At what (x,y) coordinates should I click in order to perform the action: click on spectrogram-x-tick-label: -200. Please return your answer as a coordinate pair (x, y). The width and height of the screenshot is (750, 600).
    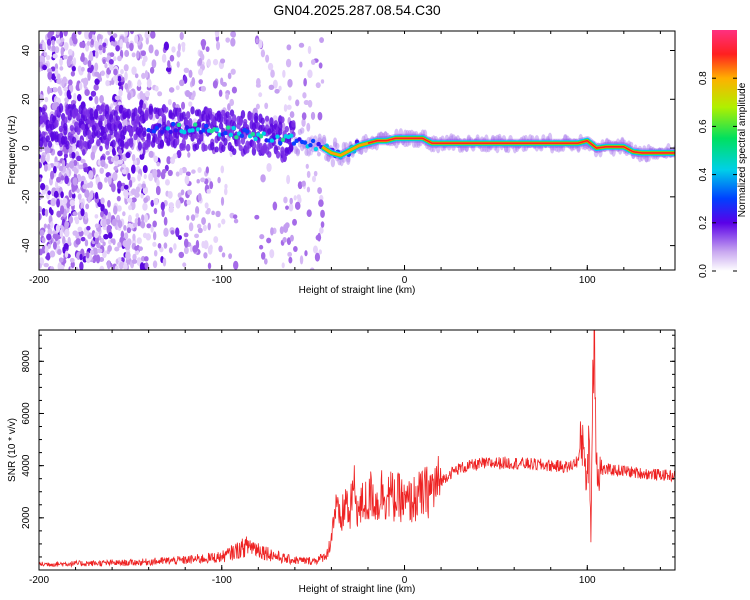
    Looking at the image, I should click on (39, 280).